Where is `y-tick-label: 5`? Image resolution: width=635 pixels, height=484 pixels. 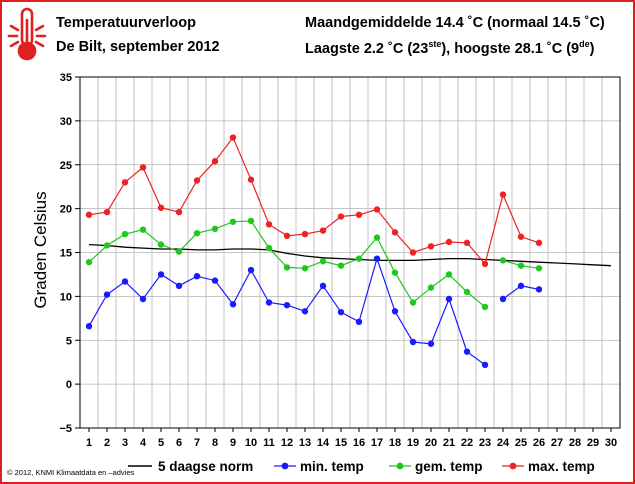 y-tick-label: 5 is located at coordinates (69, 341).